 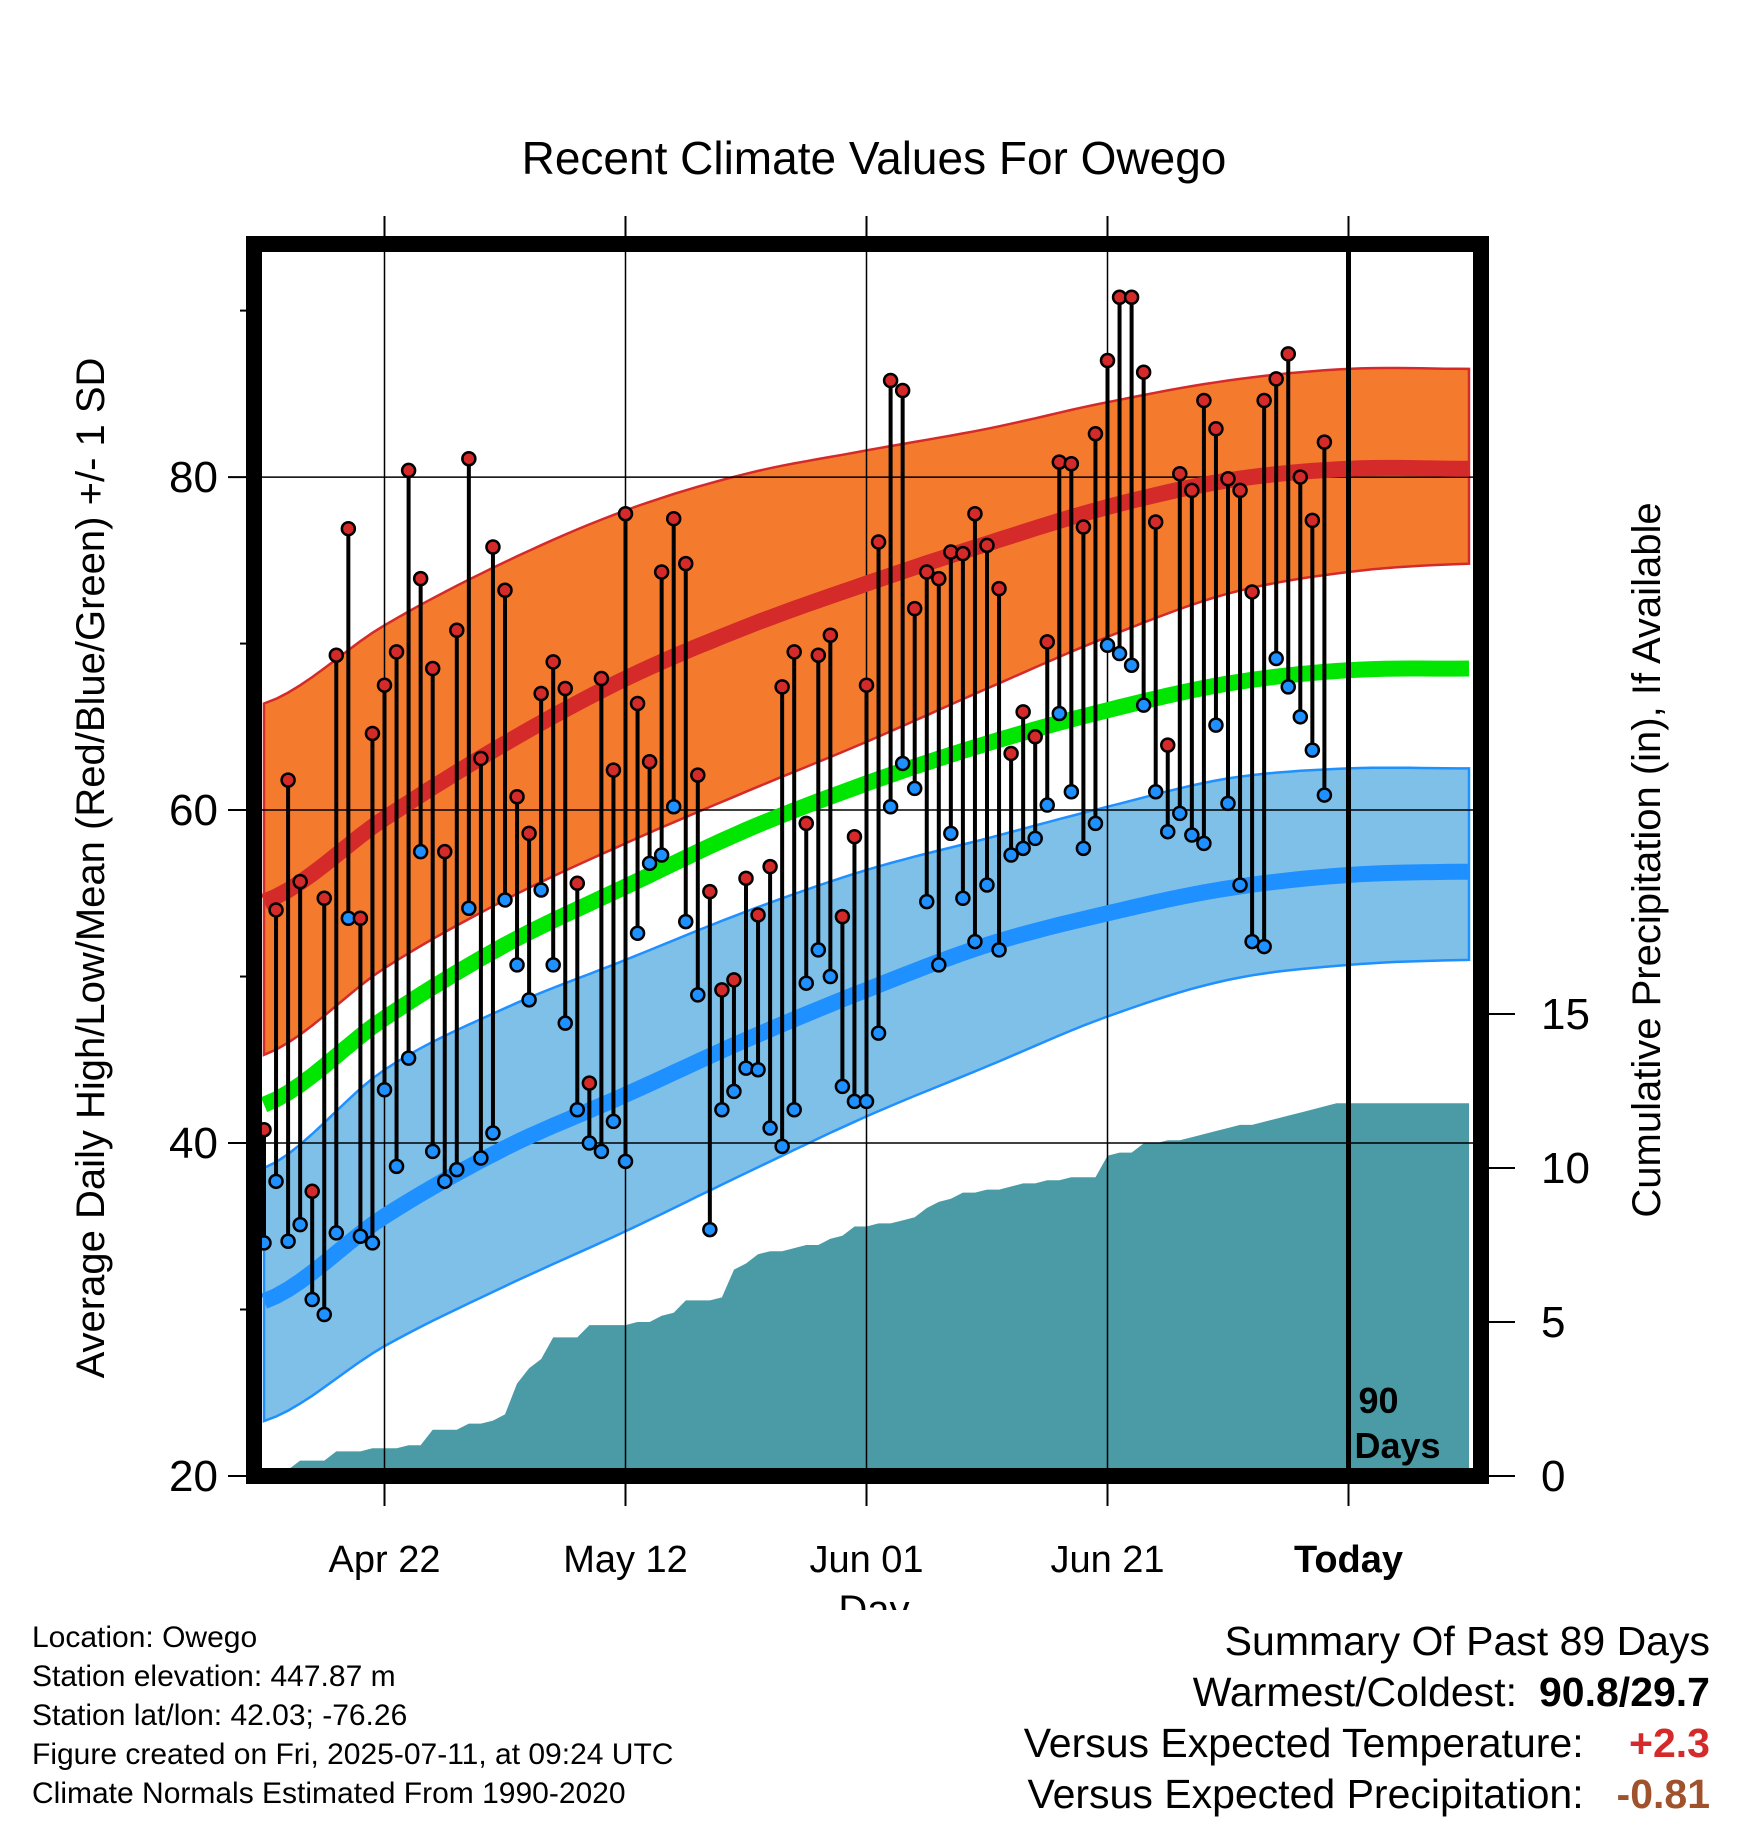 I want to click on x-tick-label: Apr 22, so click(x=385, y=1560).